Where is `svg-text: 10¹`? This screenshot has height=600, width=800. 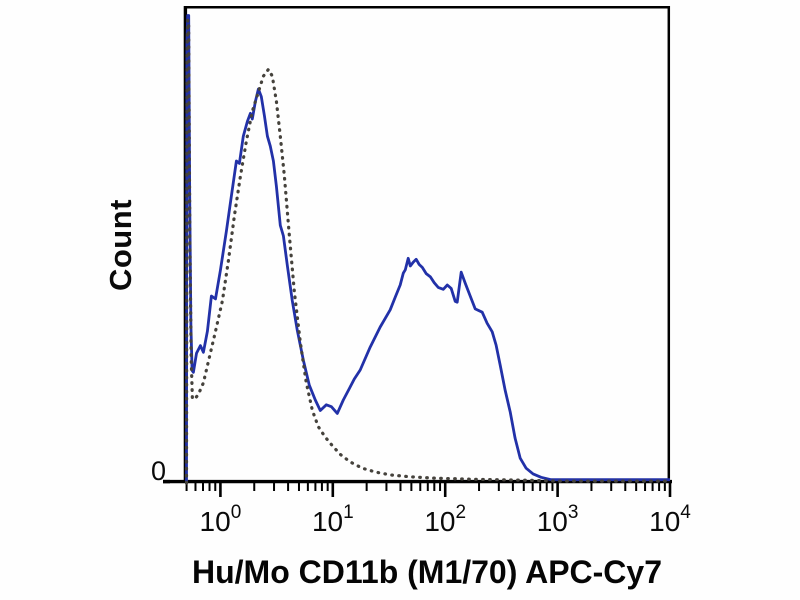 svg-text: 10¹ is located at coordinates (333, 519).